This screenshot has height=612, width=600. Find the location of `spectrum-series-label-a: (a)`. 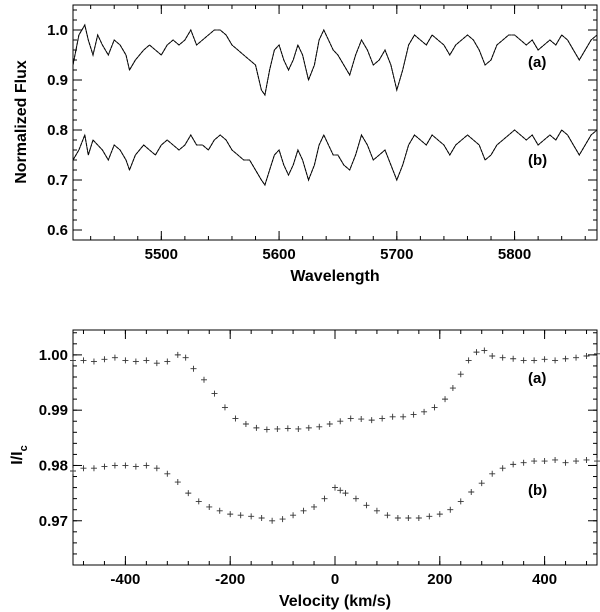

spectrum-series-label-a: (a) is located at coordinates (537, 62).